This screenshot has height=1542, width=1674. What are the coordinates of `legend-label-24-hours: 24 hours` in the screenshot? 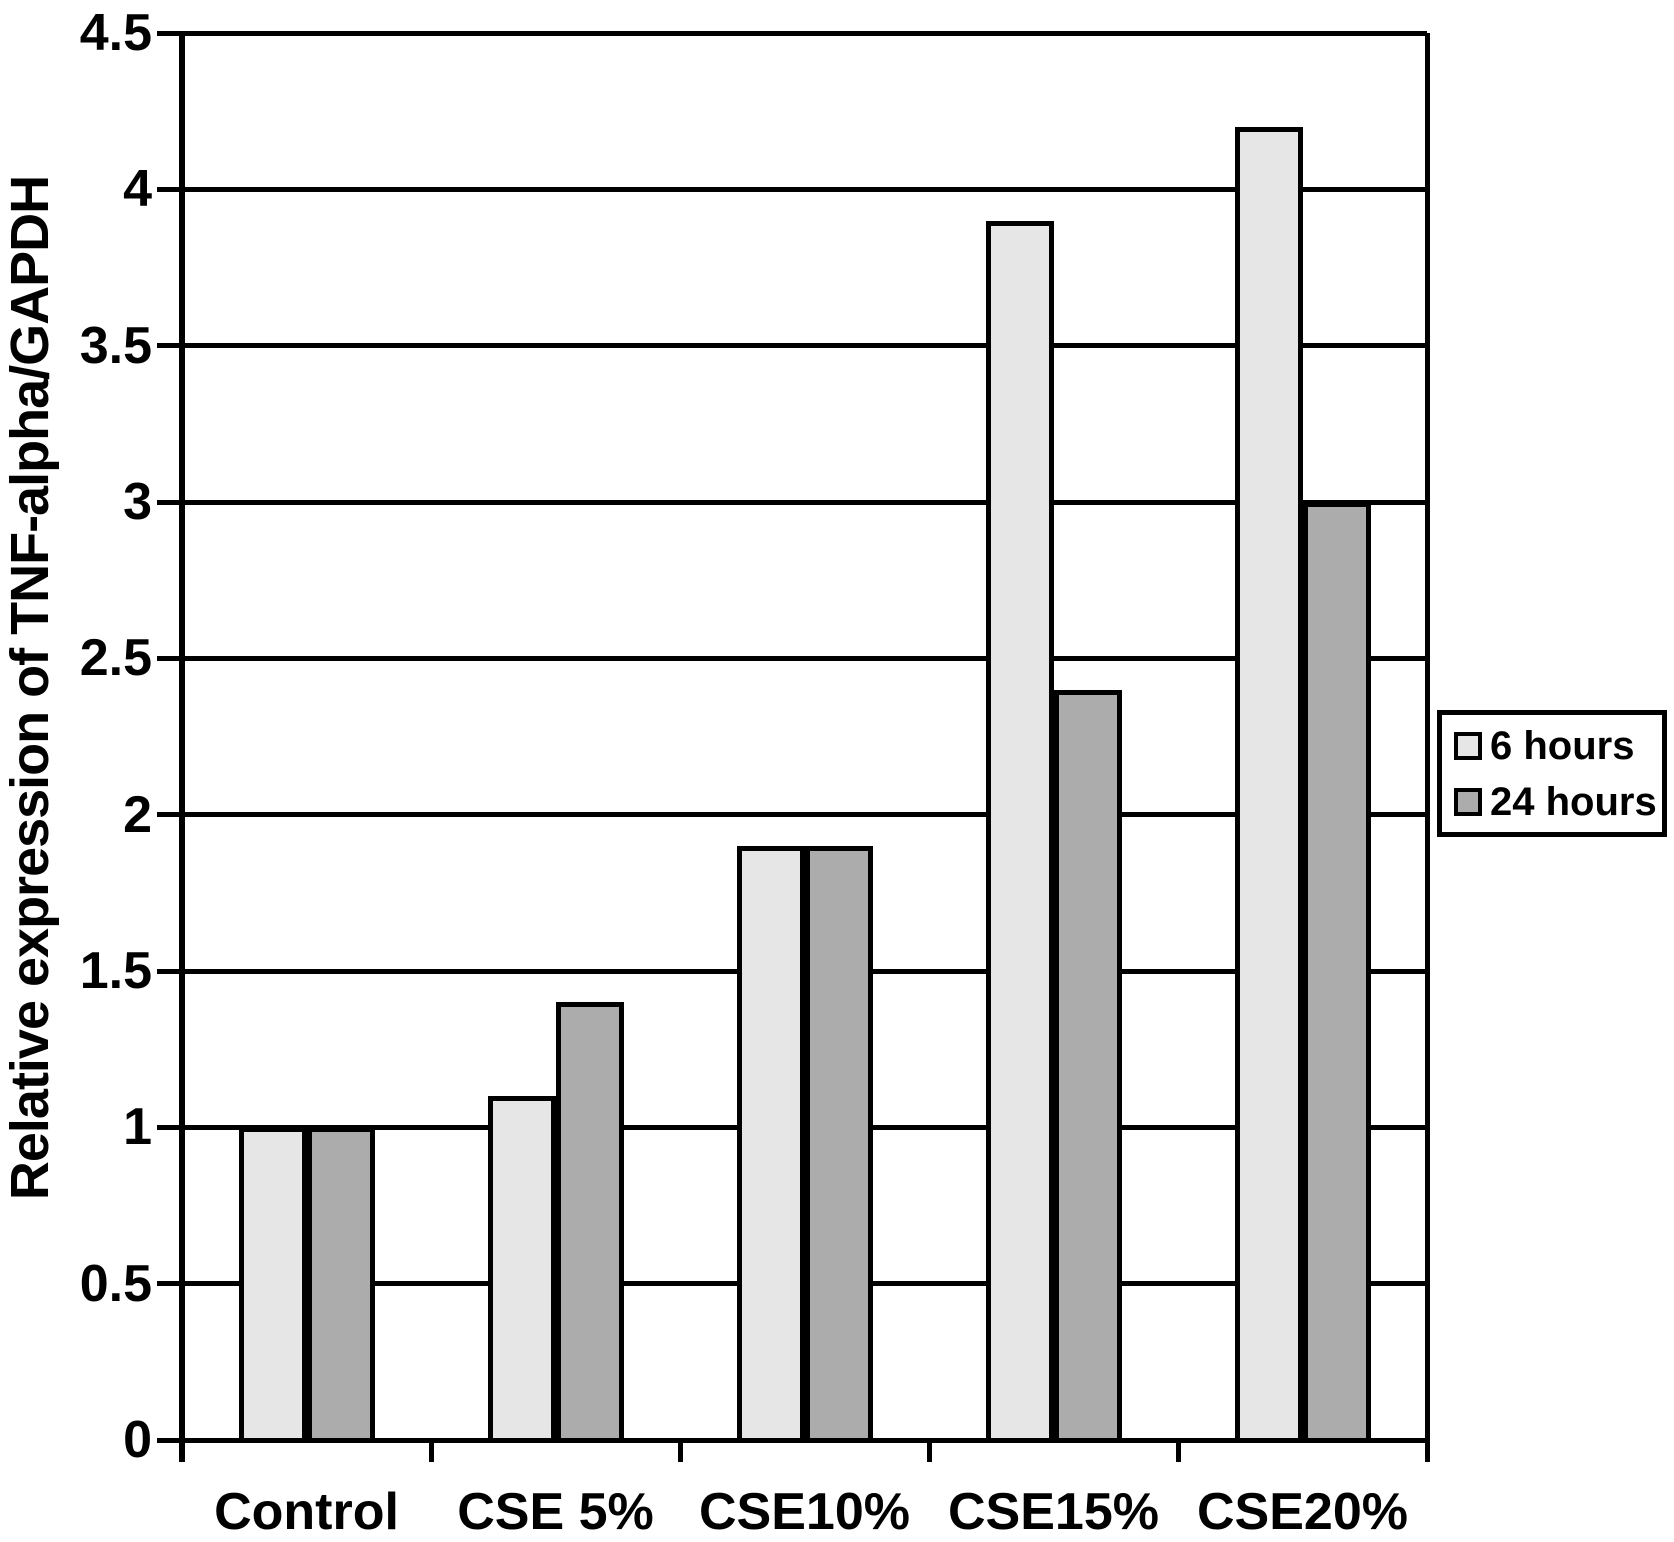 It's located at (1573, 801).